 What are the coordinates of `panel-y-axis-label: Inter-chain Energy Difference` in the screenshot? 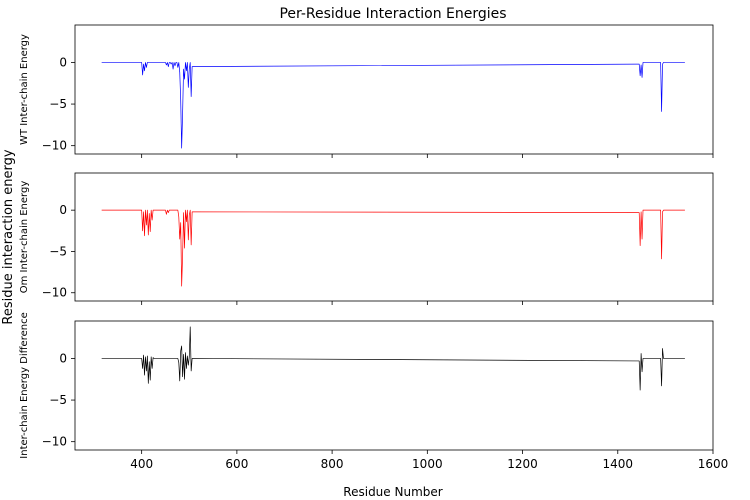 It's located at (24, 385).